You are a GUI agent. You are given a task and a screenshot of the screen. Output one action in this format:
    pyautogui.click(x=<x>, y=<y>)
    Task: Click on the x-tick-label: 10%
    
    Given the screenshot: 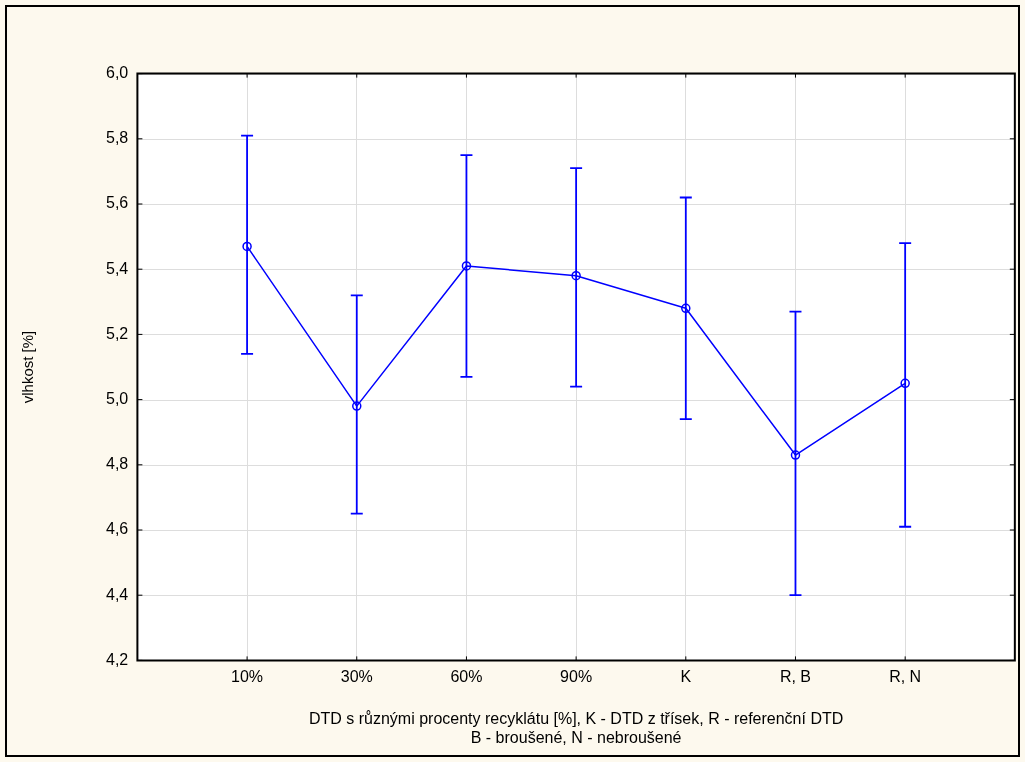 What is the action you would take?
    pyautogui.click(x=247, y=677)
    